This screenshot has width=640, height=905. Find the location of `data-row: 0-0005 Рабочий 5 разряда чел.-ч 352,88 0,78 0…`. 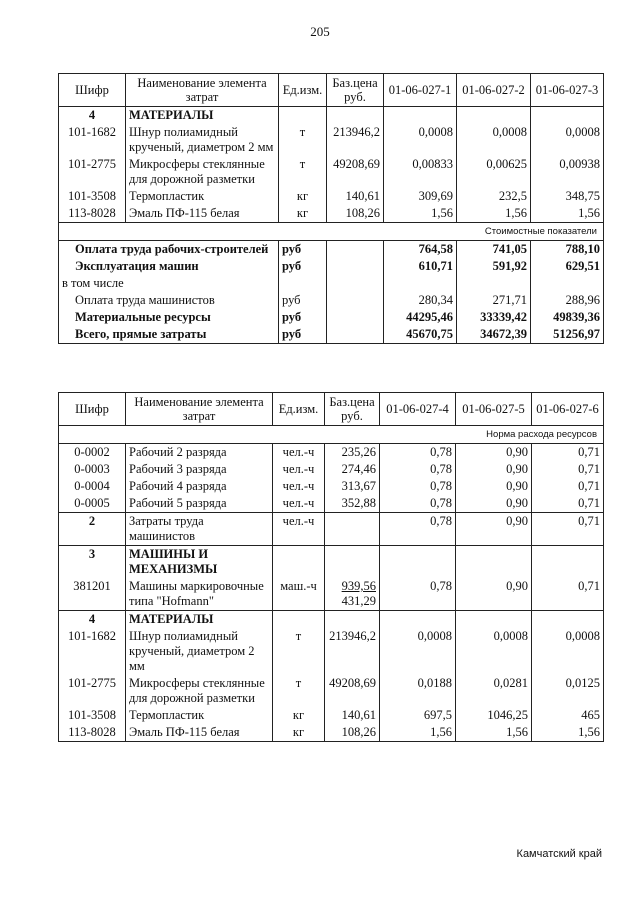

data-row: 0-0005 Рабочий 5 разряда чел.-ч 352,88 0,78 0… is located at coordinates (331, 504).